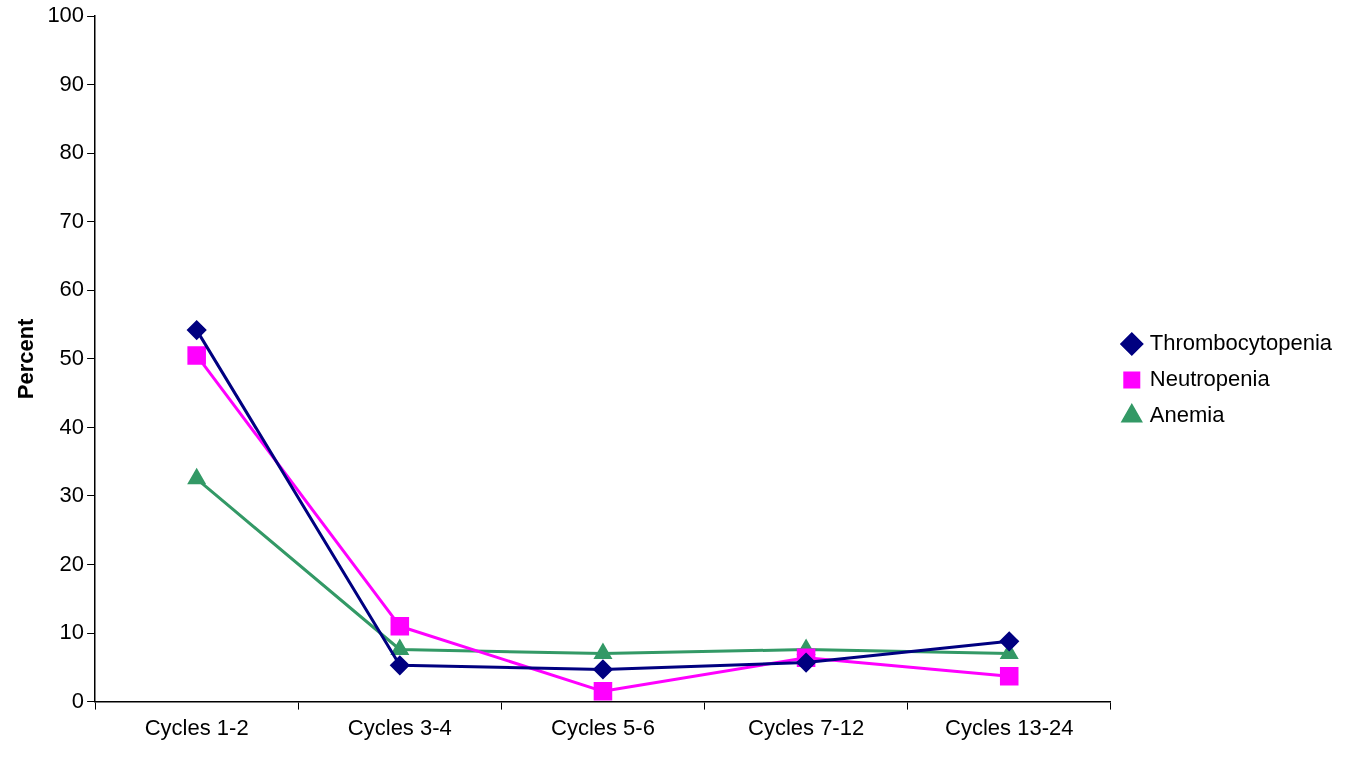 The width and height of the screenshot is (1348, 758). I want to click on legend-label: Anemia, so click(1187, 415).